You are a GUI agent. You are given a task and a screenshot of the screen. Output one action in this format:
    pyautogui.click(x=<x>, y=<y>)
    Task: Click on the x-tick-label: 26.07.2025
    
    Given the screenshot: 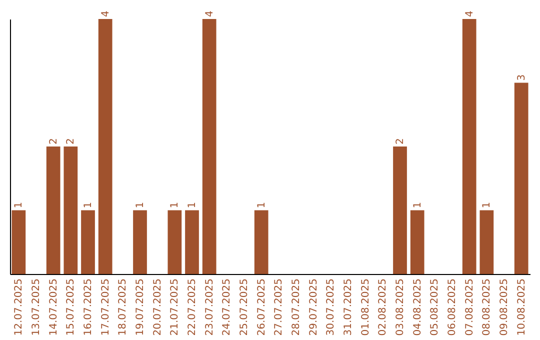 What is the action you would take?
    pyautogui.click(x=262, y=307)
    